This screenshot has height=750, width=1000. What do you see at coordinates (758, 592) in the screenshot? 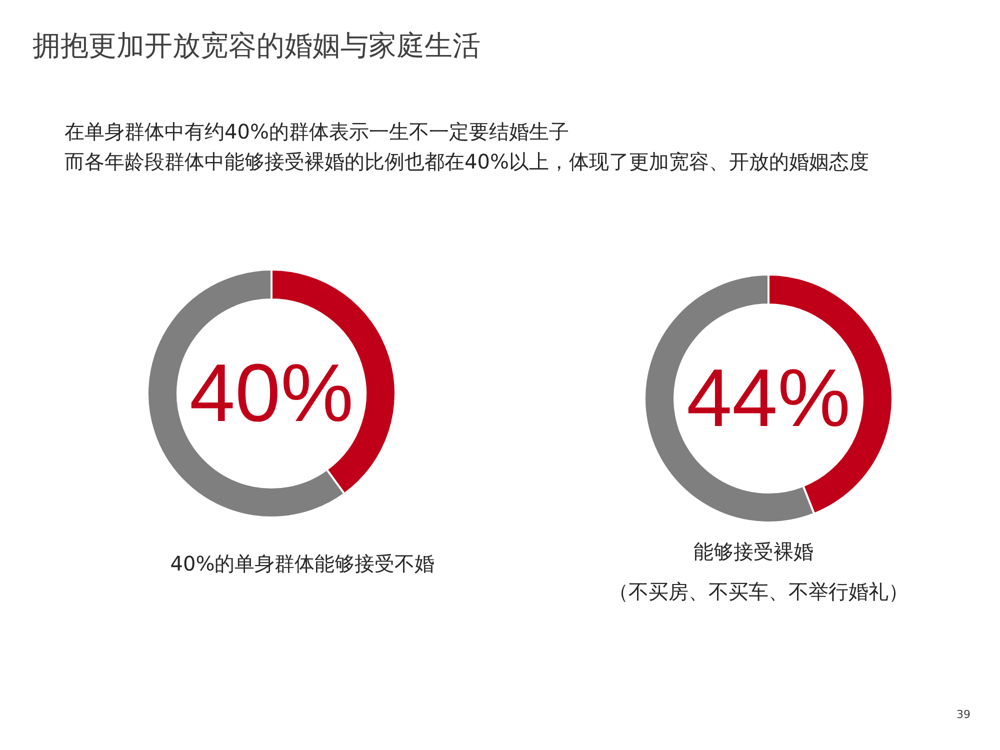
I see `text: （不买房、不买车、不举行婚礼）` at bounding box center [758, 592].